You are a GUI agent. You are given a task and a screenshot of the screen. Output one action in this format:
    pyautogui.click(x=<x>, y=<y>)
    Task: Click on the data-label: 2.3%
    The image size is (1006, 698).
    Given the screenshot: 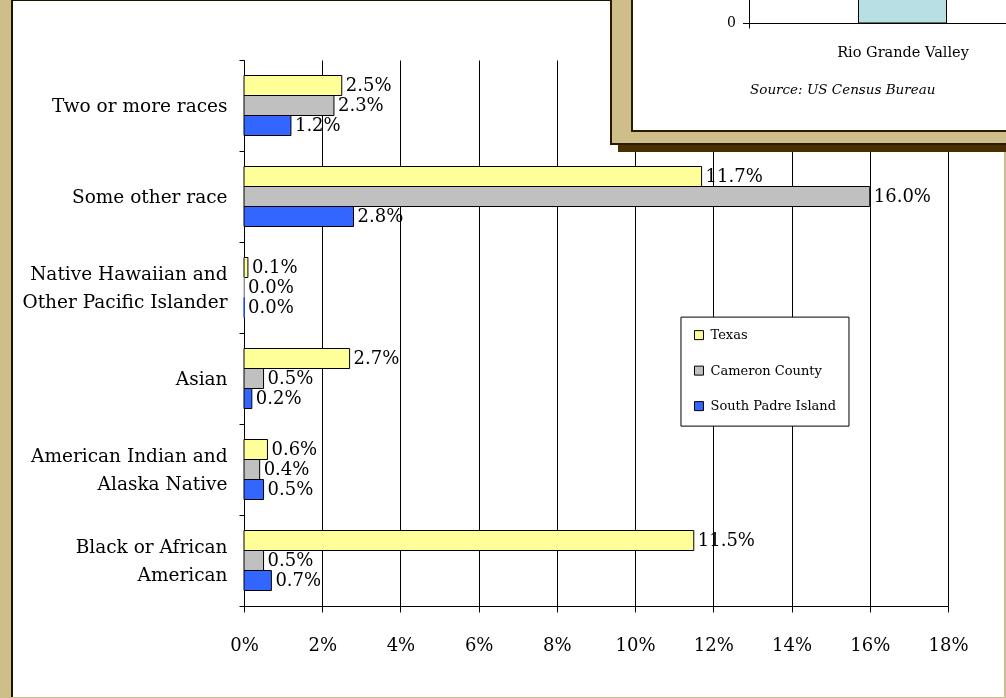 What is the action you would take?
    pyautogui.click(x=360, y=104)
    